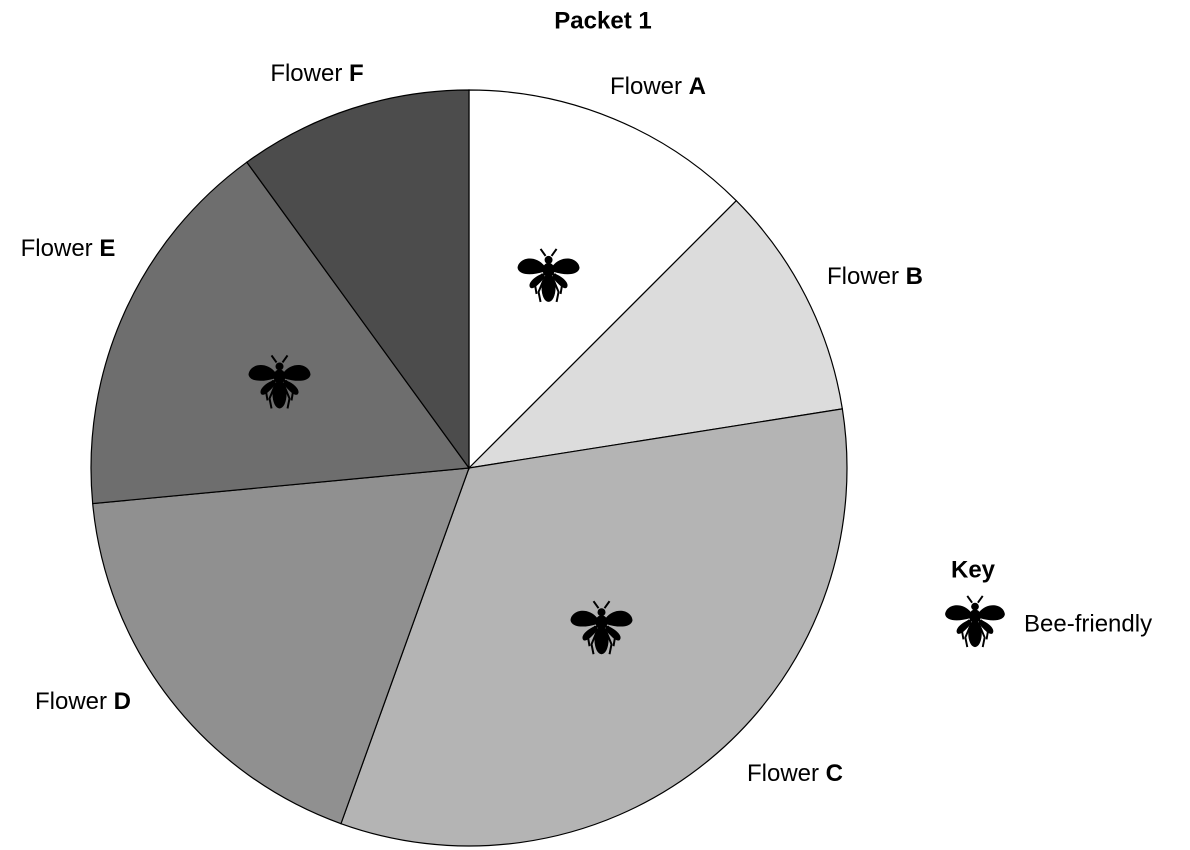  Describe the element at coordinates (658, 86) in the screenshot. I see `slice-label: Flower A` at that location.